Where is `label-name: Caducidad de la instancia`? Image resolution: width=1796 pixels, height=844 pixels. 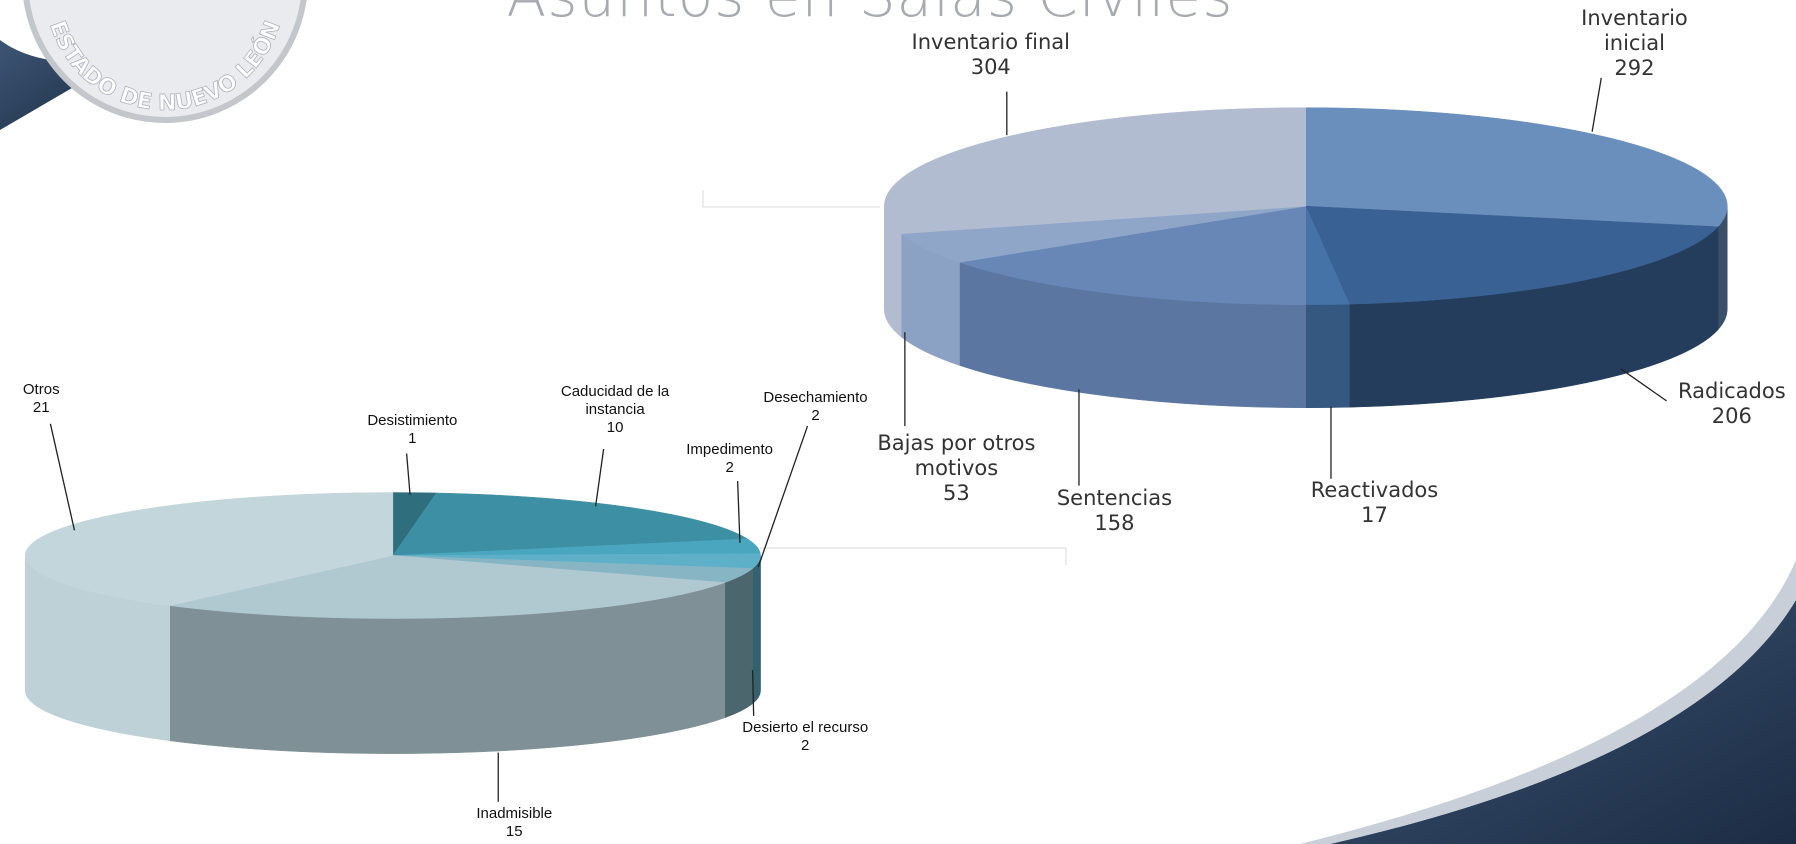
label-name: Caducidad de la instancia is located at coordinates (615, 400).